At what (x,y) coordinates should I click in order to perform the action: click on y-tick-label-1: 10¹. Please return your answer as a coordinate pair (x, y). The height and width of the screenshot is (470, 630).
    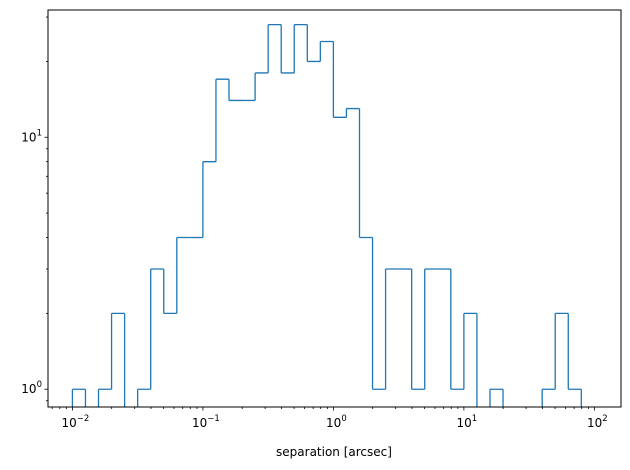
    Looking at the image, I should click on (31, 136).